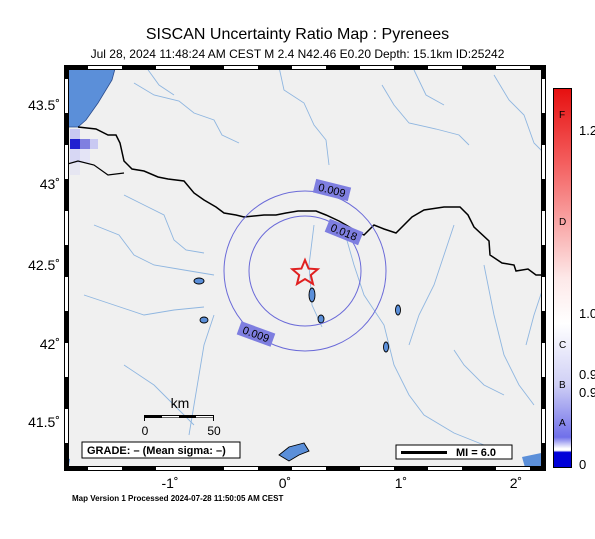 The height and width of the screenshot is (539, 595). I want to click on scale-bar: km 0 50, so click(181, 416).